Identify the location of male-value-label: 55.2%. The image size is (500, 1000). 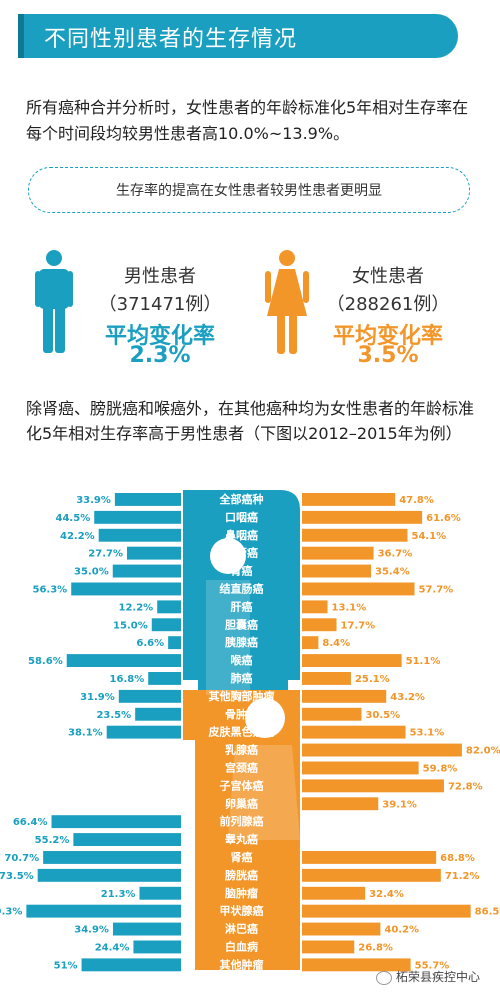
(52, 840).